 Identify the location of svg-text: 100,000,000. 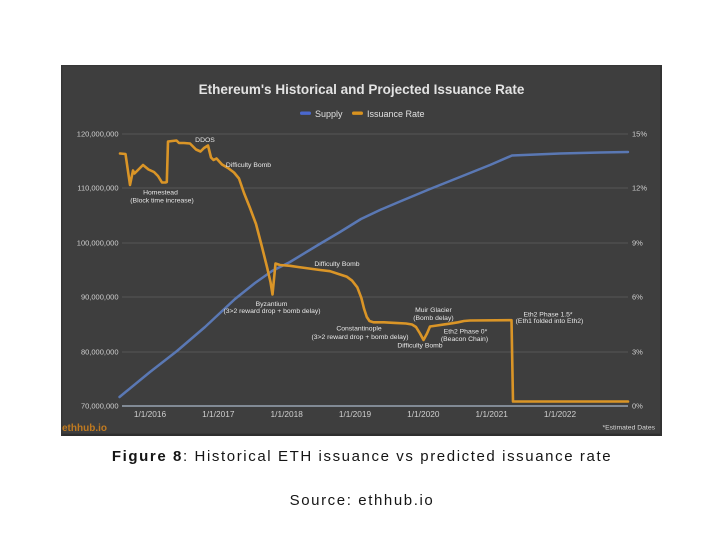
(98, 243).